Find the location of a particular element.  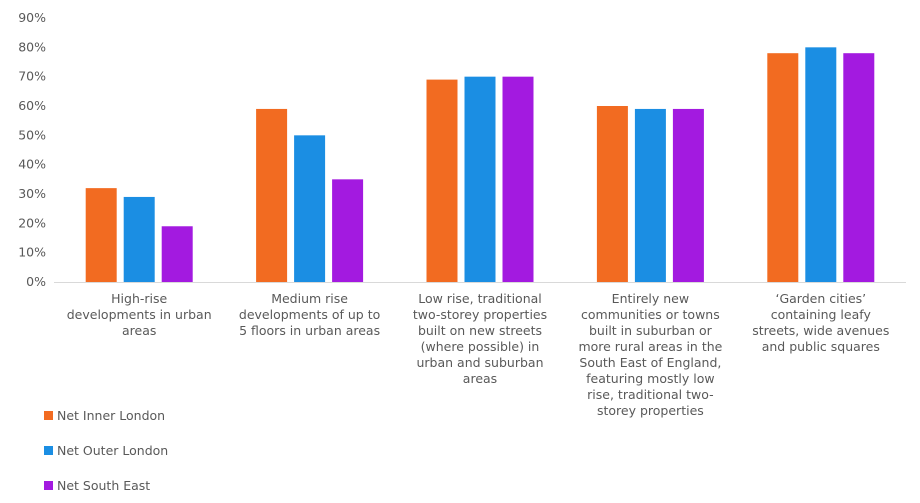

y-tick-label: 60% is located at coordinates (32, 105).